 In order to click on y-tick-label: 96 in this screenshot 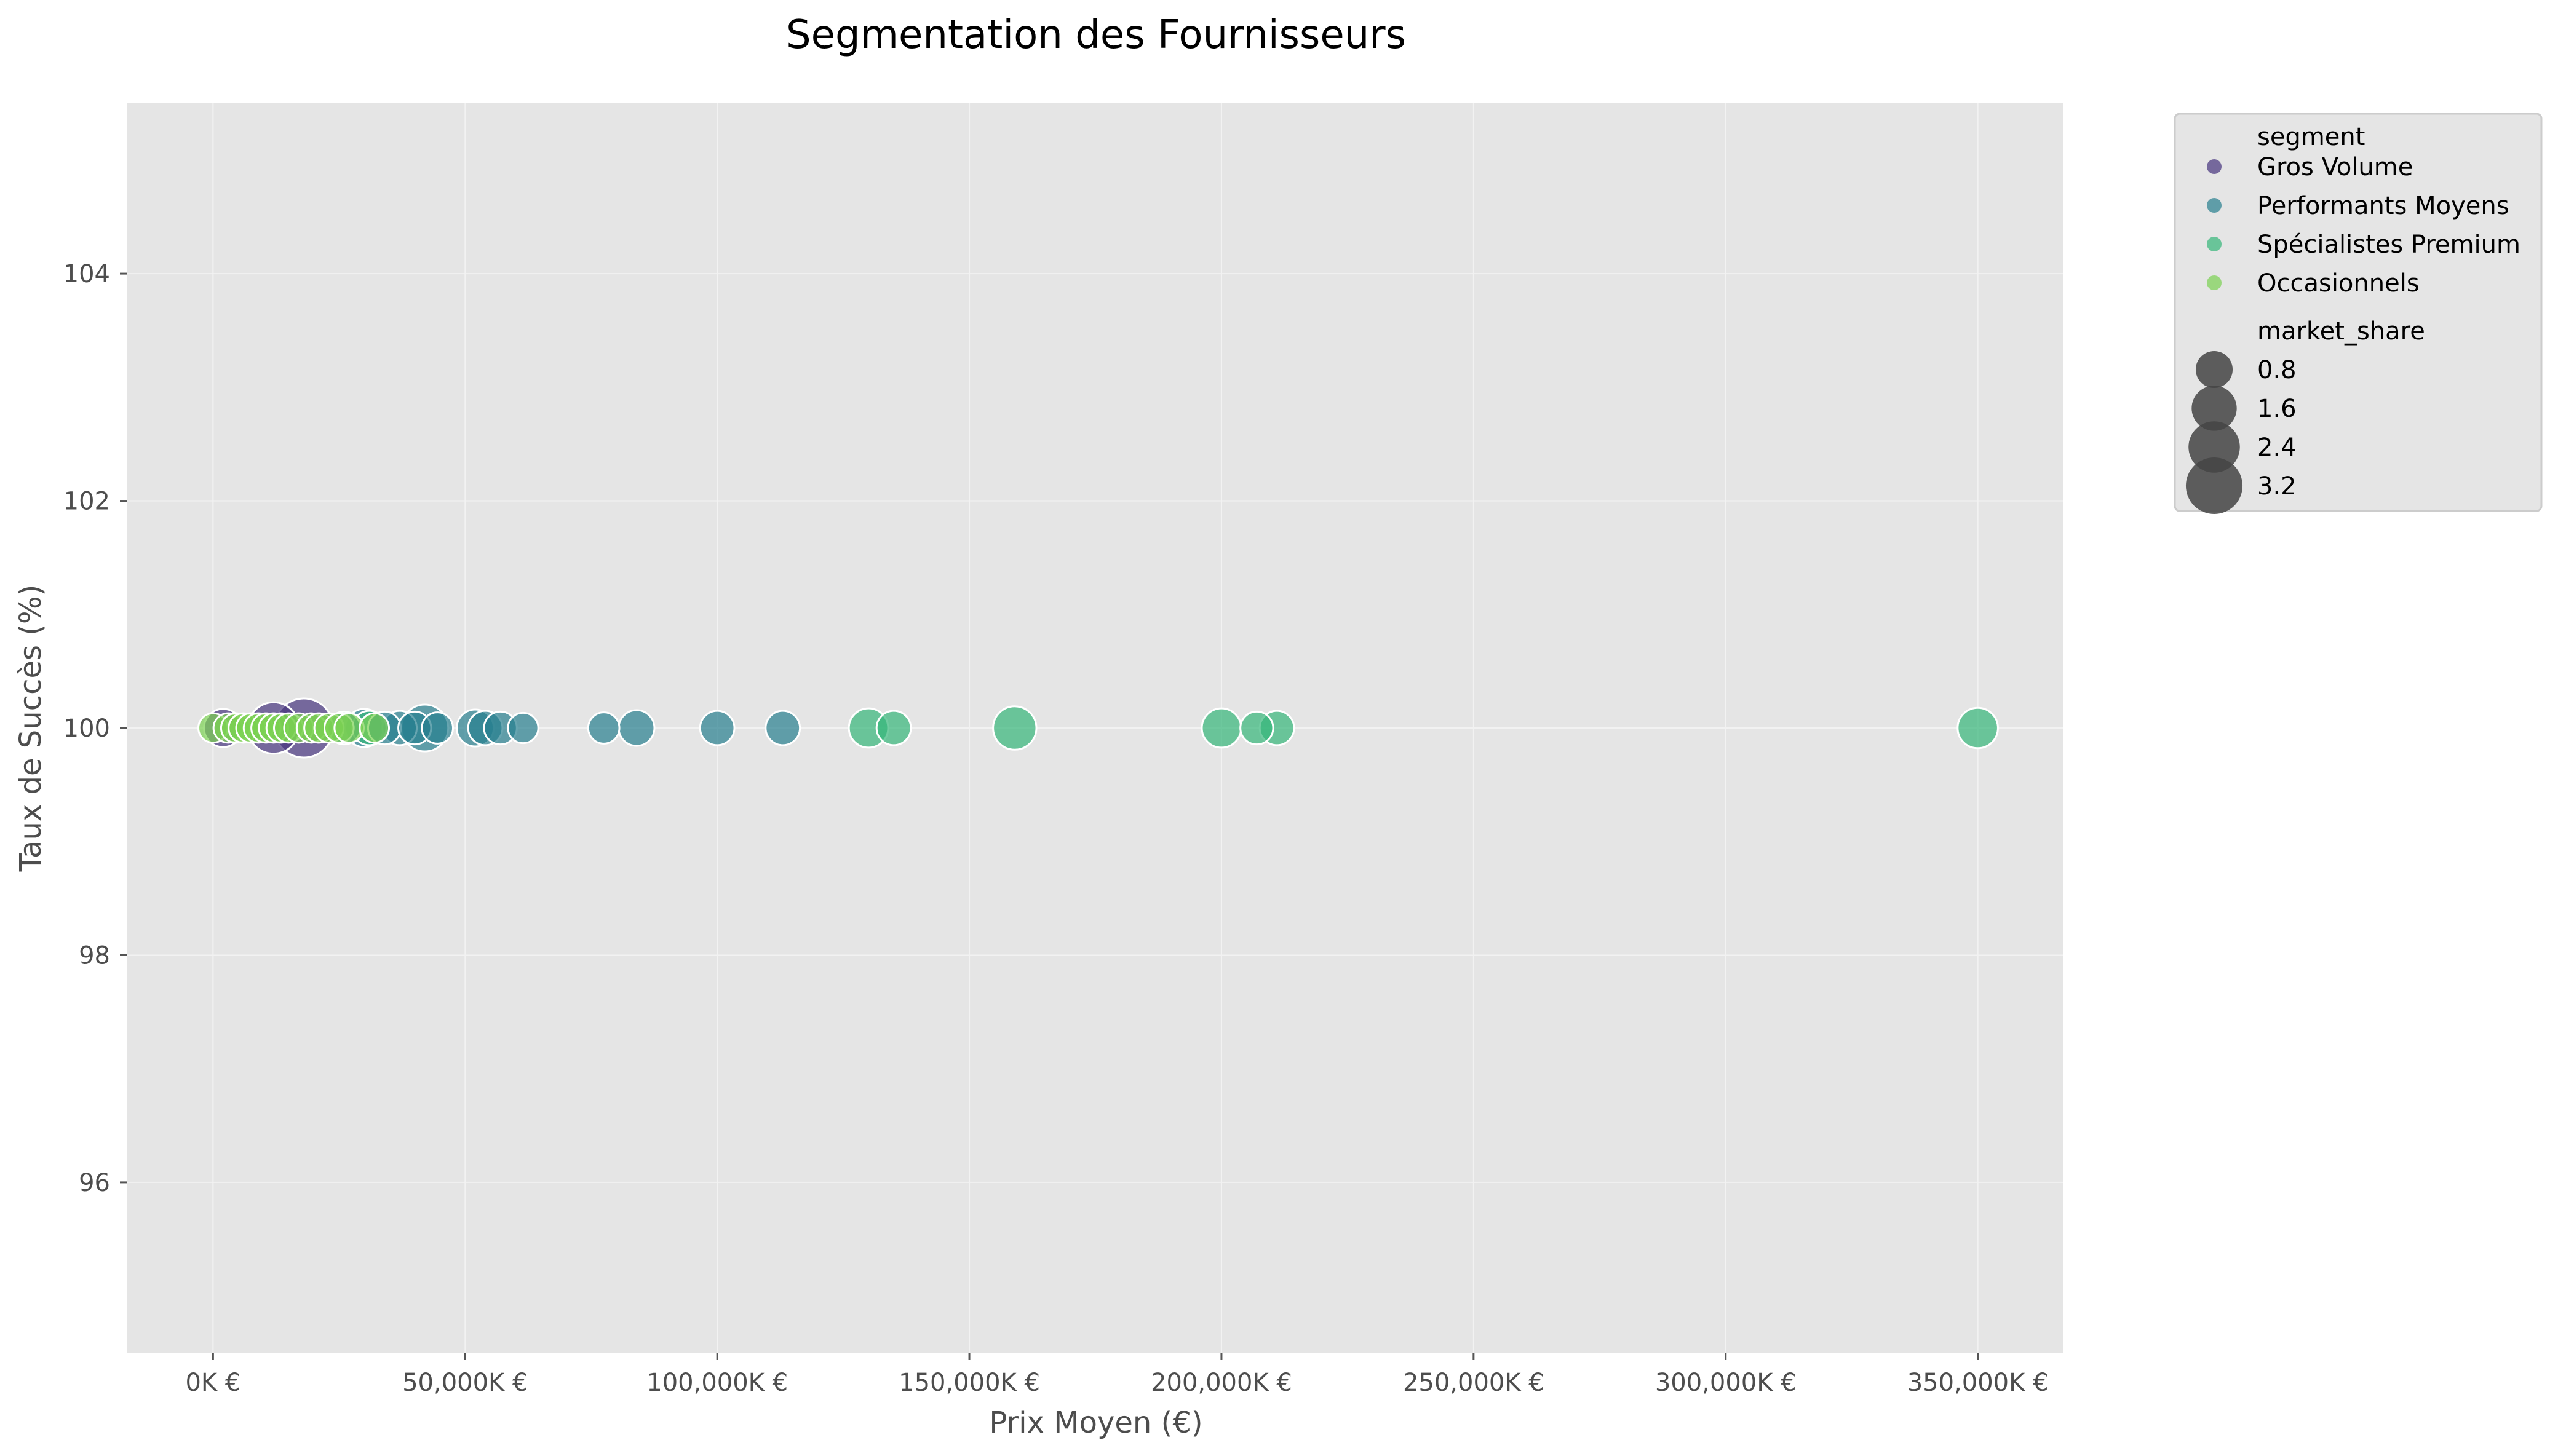, I will do `click(94, 1183)`.